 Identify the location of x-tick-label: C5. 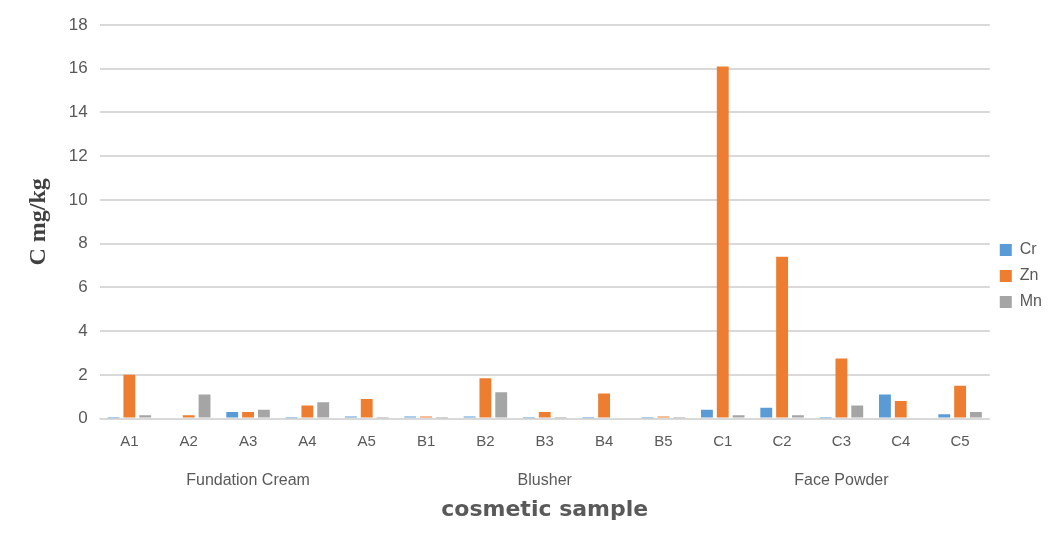
(960, 440).